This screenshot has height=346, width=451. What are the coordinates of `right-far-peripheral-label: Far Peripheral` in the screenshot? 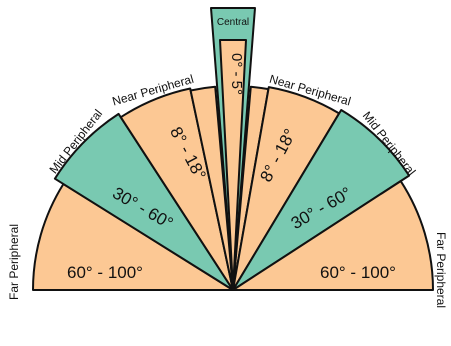 It's located at (441, 270).